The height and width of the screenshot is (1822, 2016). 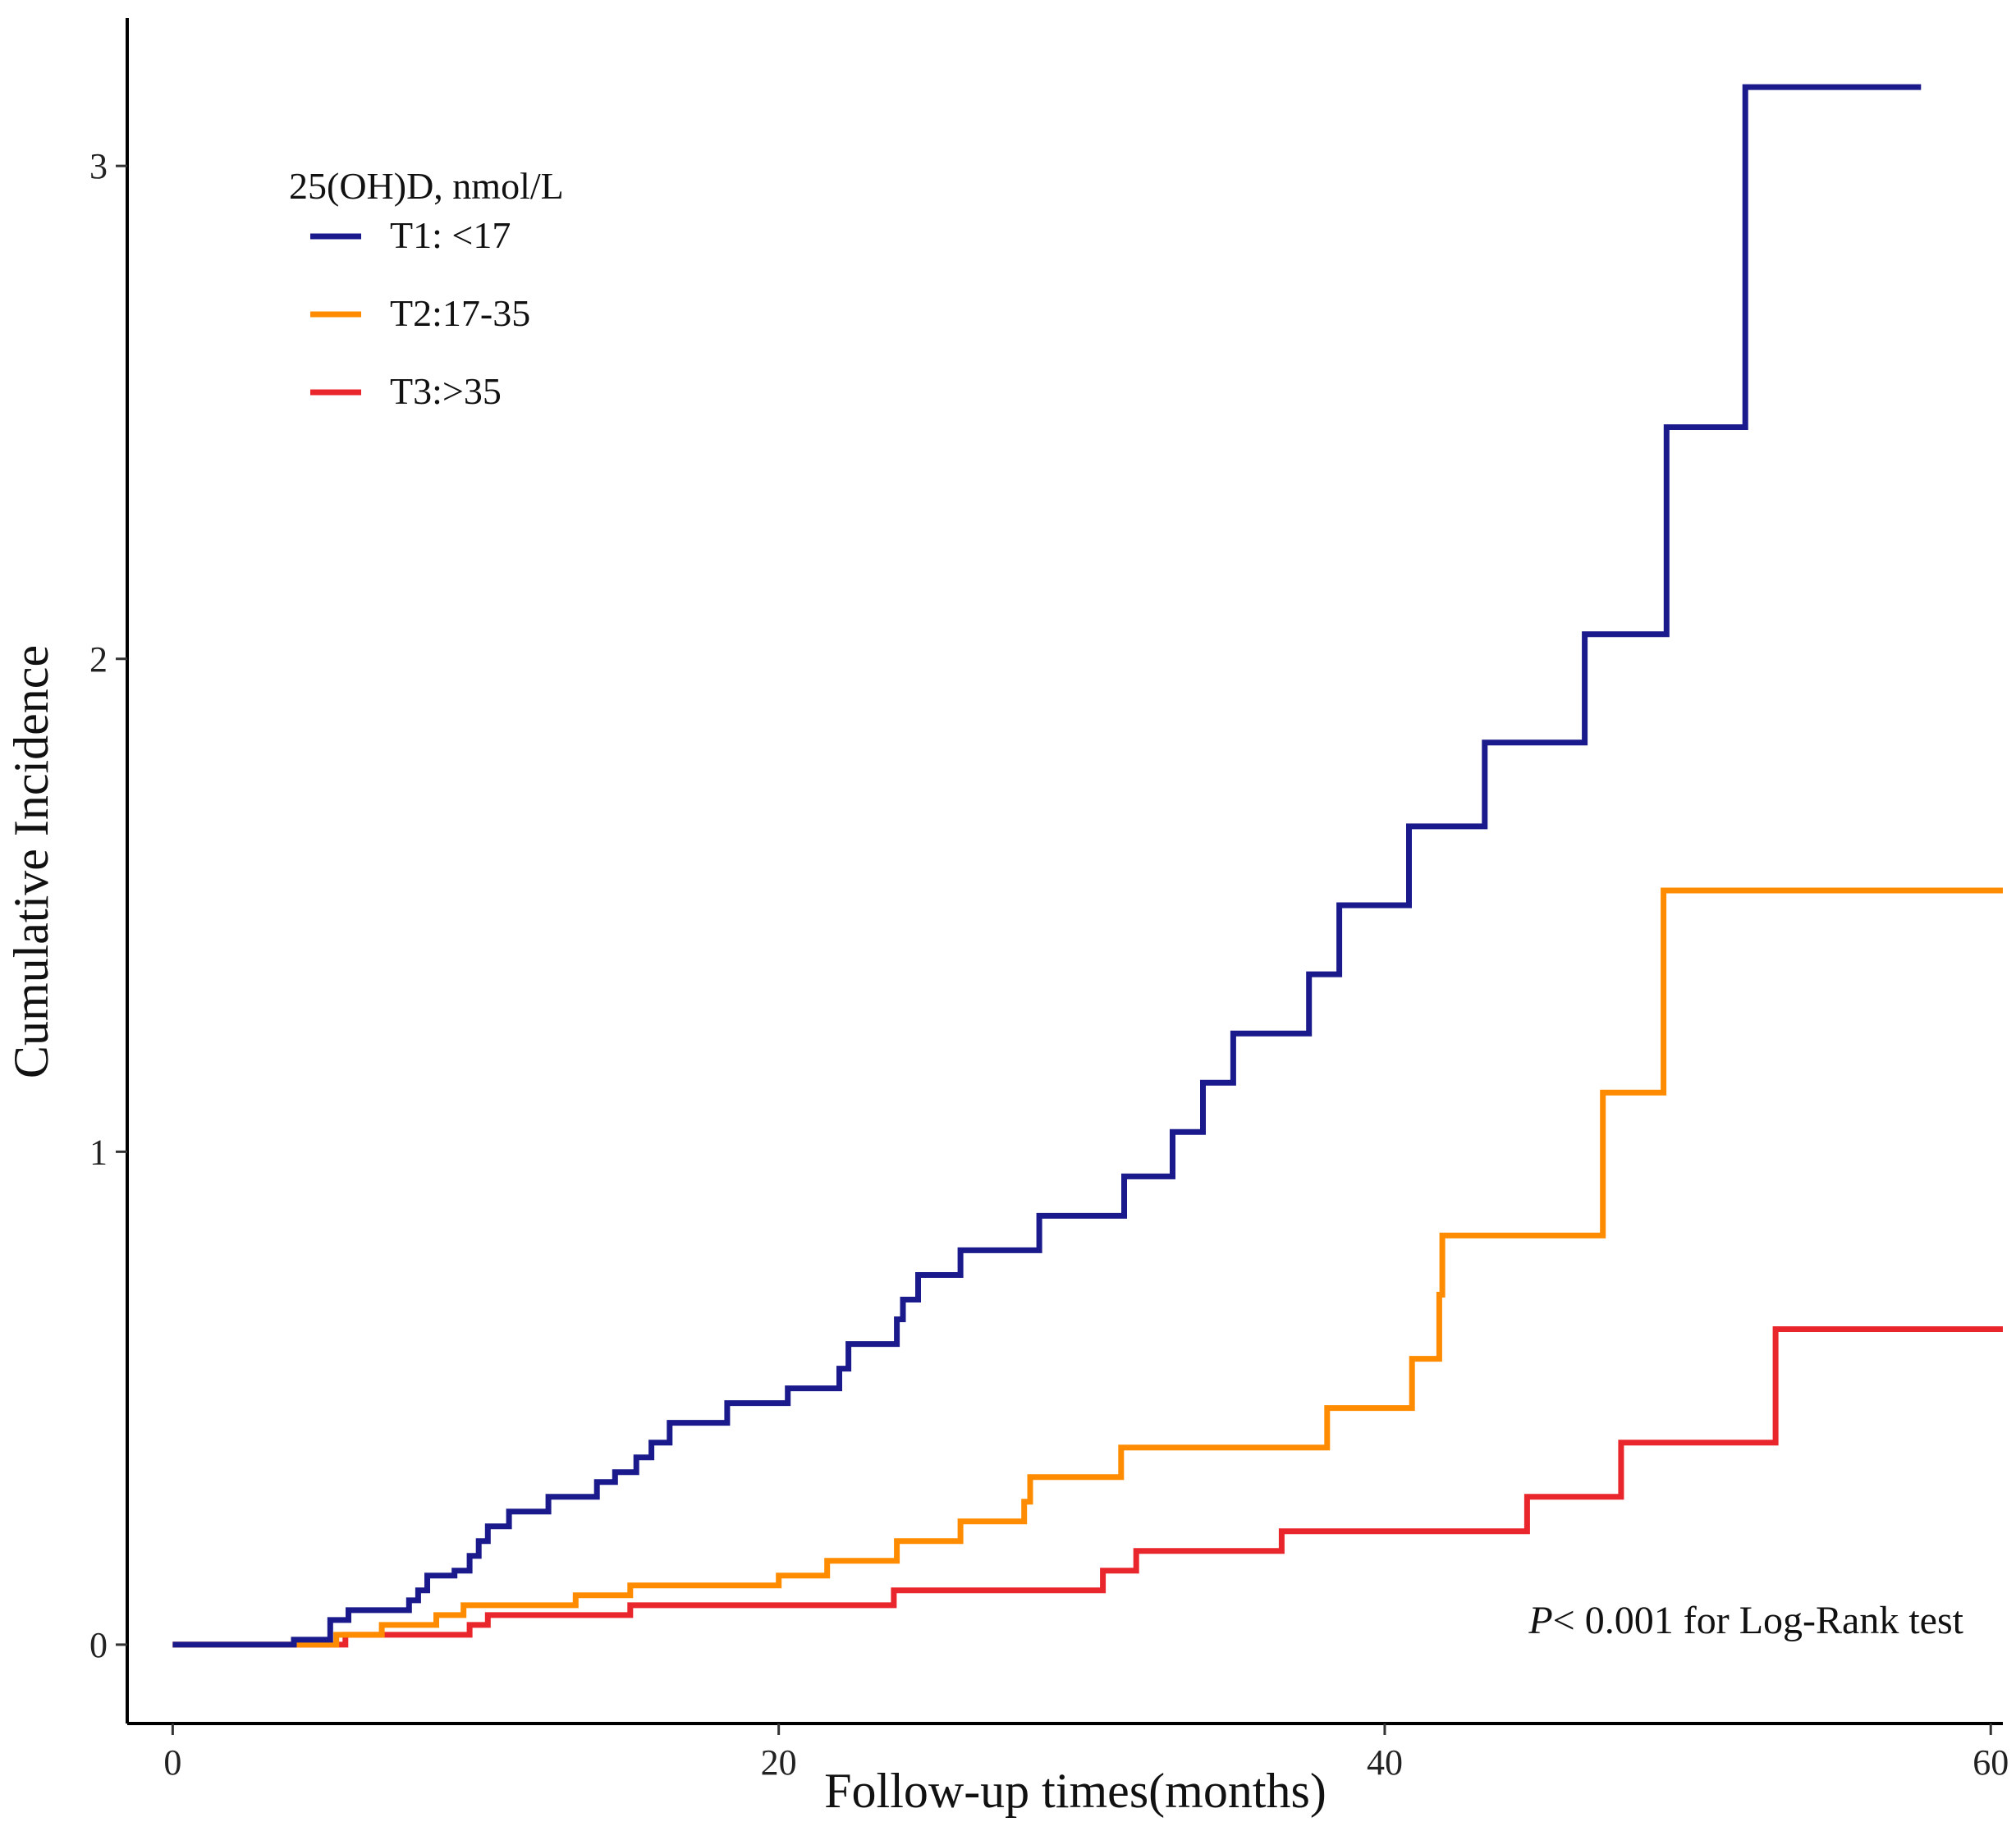 What do you see at coordinates (460, 313) in the screenshot?
I see `legend-label-t2: T2:17-35` at bounding box center [460, 313].